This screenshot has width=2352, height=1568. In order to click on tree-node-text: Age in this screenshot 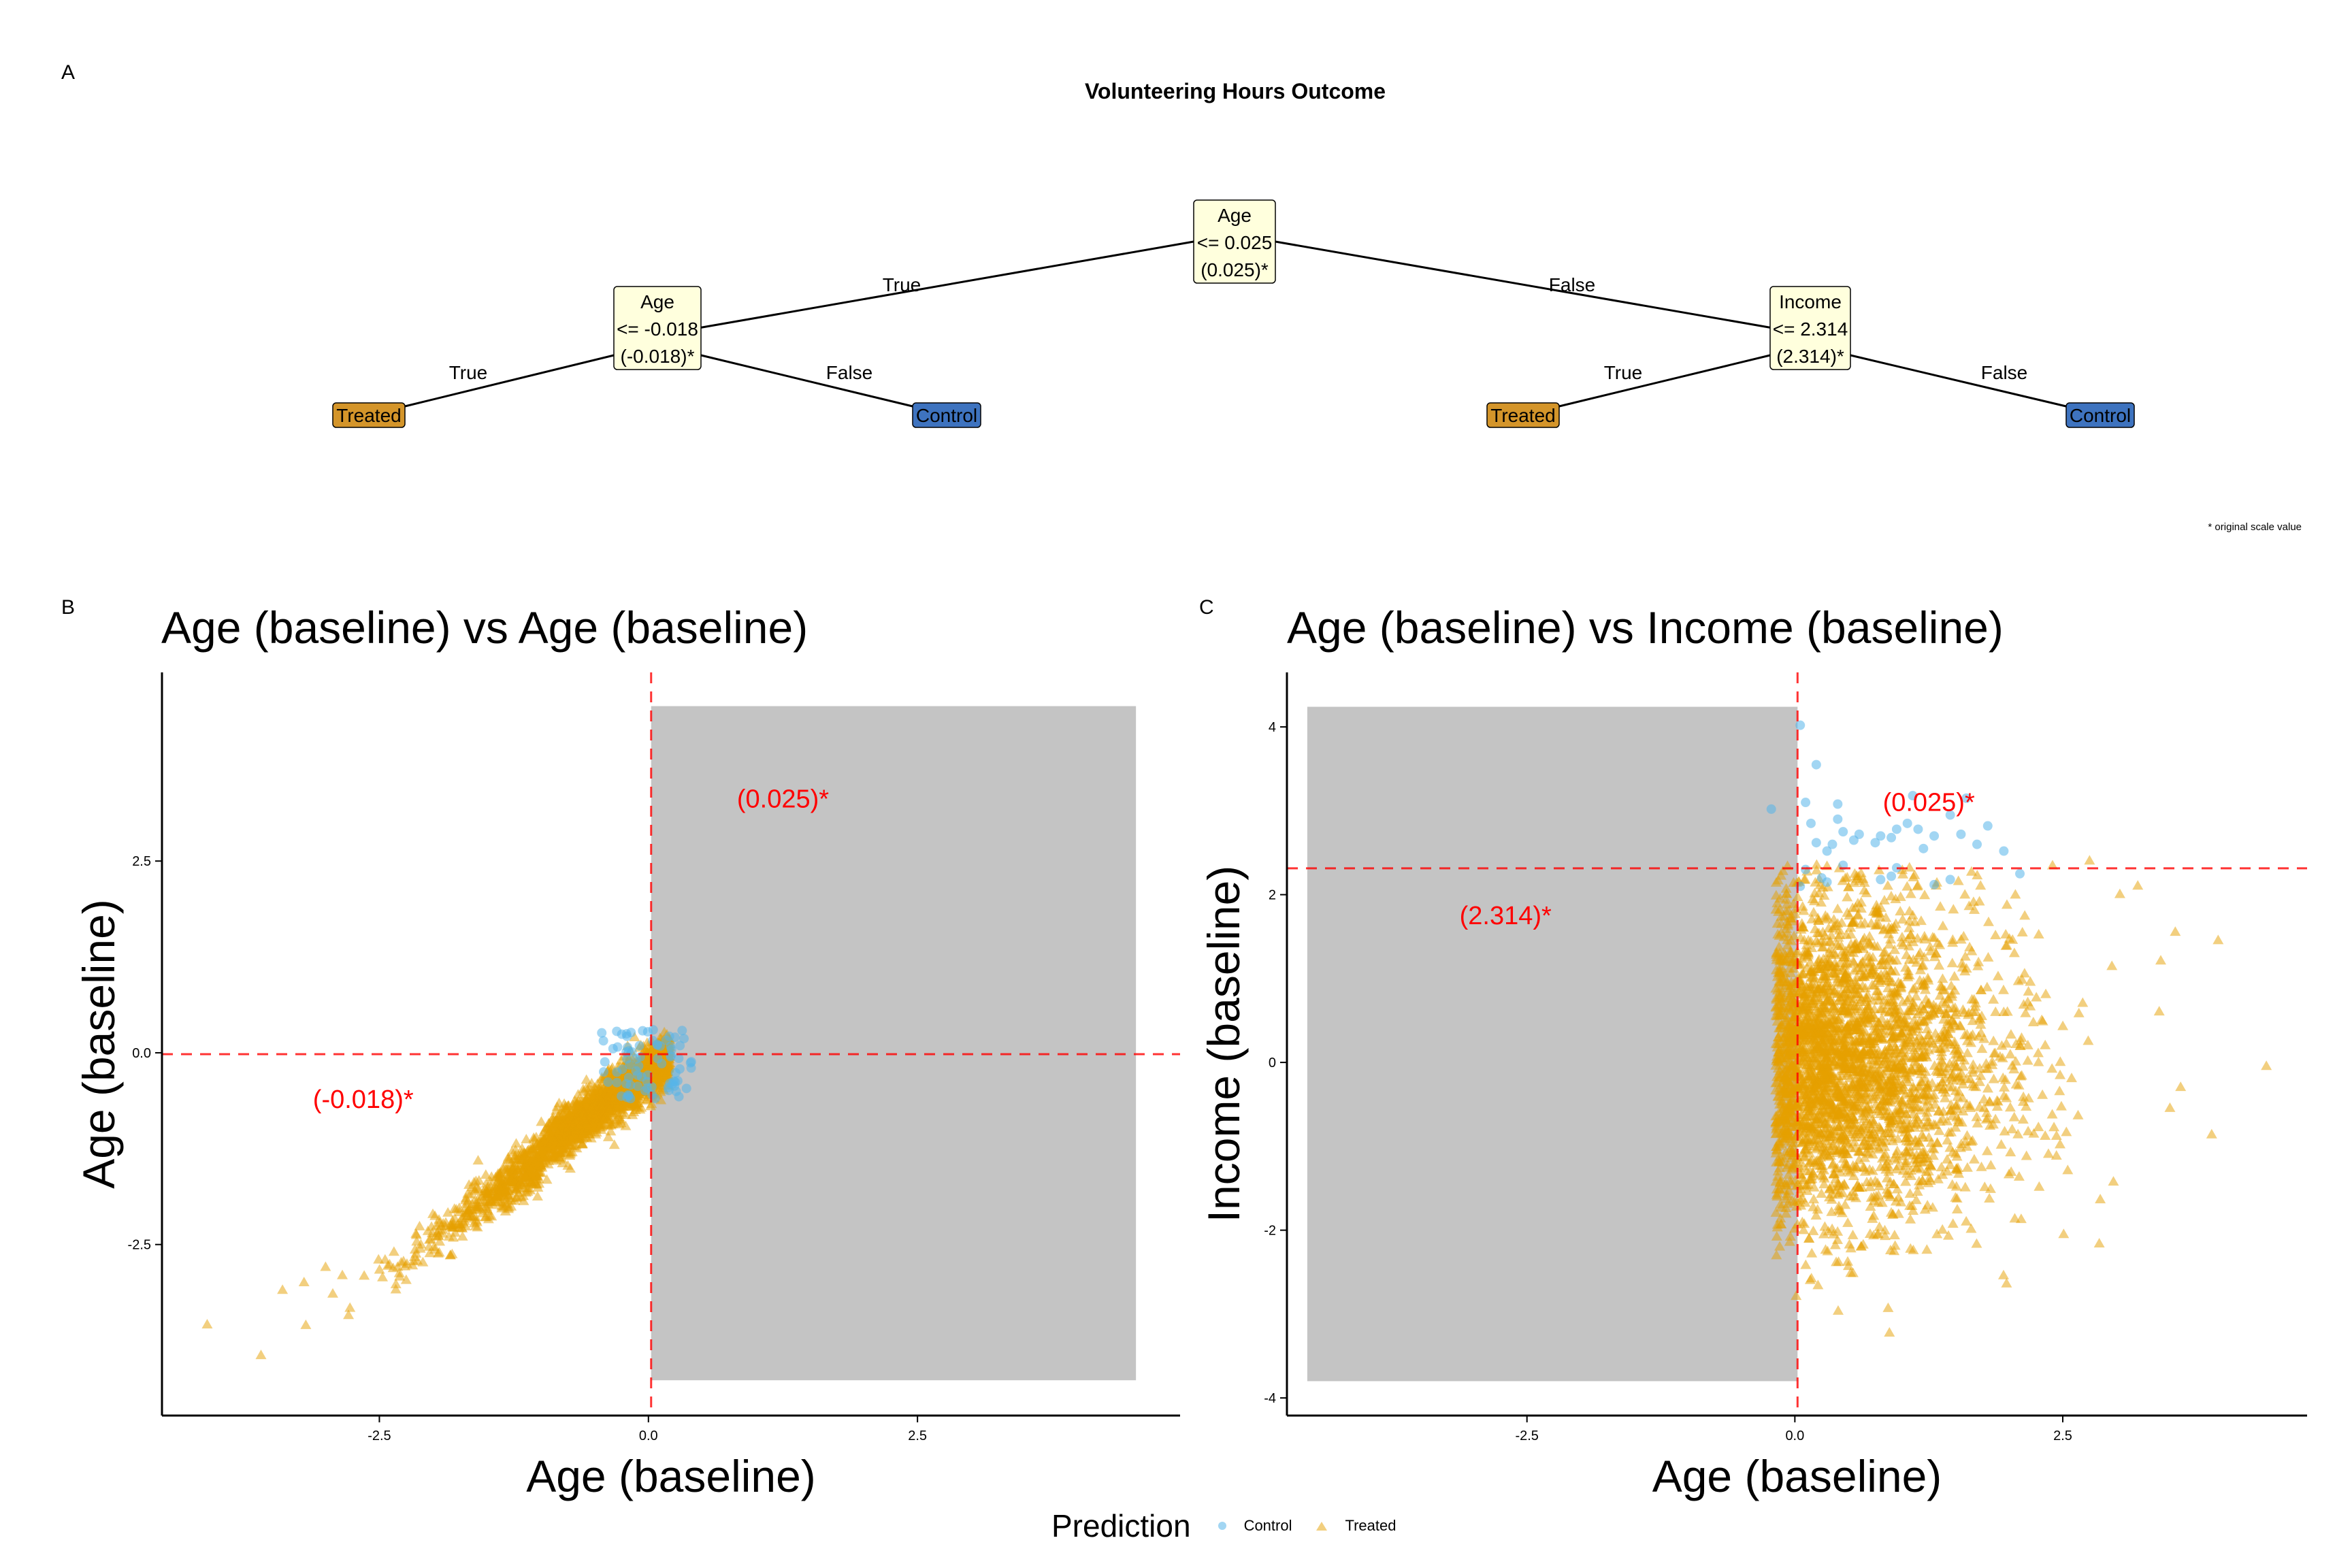, I will do `click(657, 301)`.